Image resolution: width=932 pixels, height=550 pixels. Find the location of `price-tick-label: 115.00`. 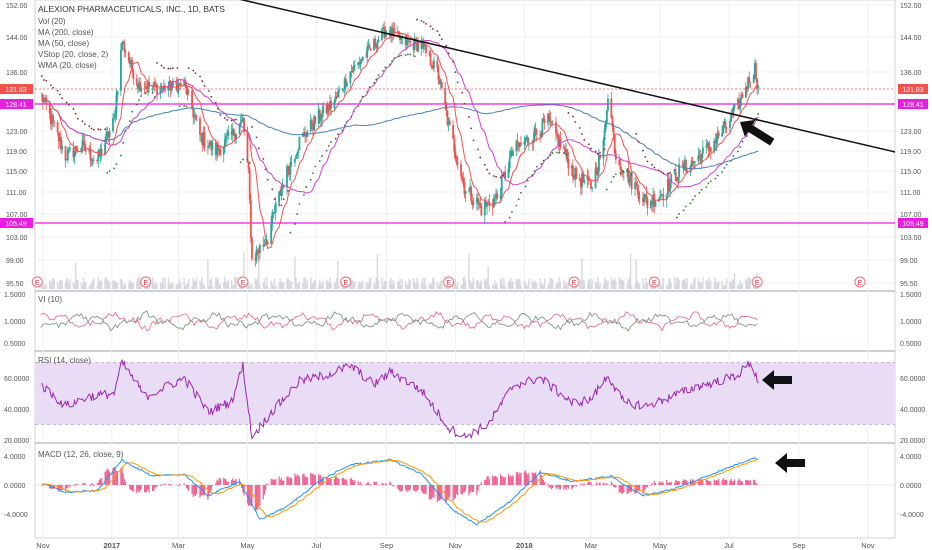

price-tick-label: 115.00 is located at coordinates (910, 172).